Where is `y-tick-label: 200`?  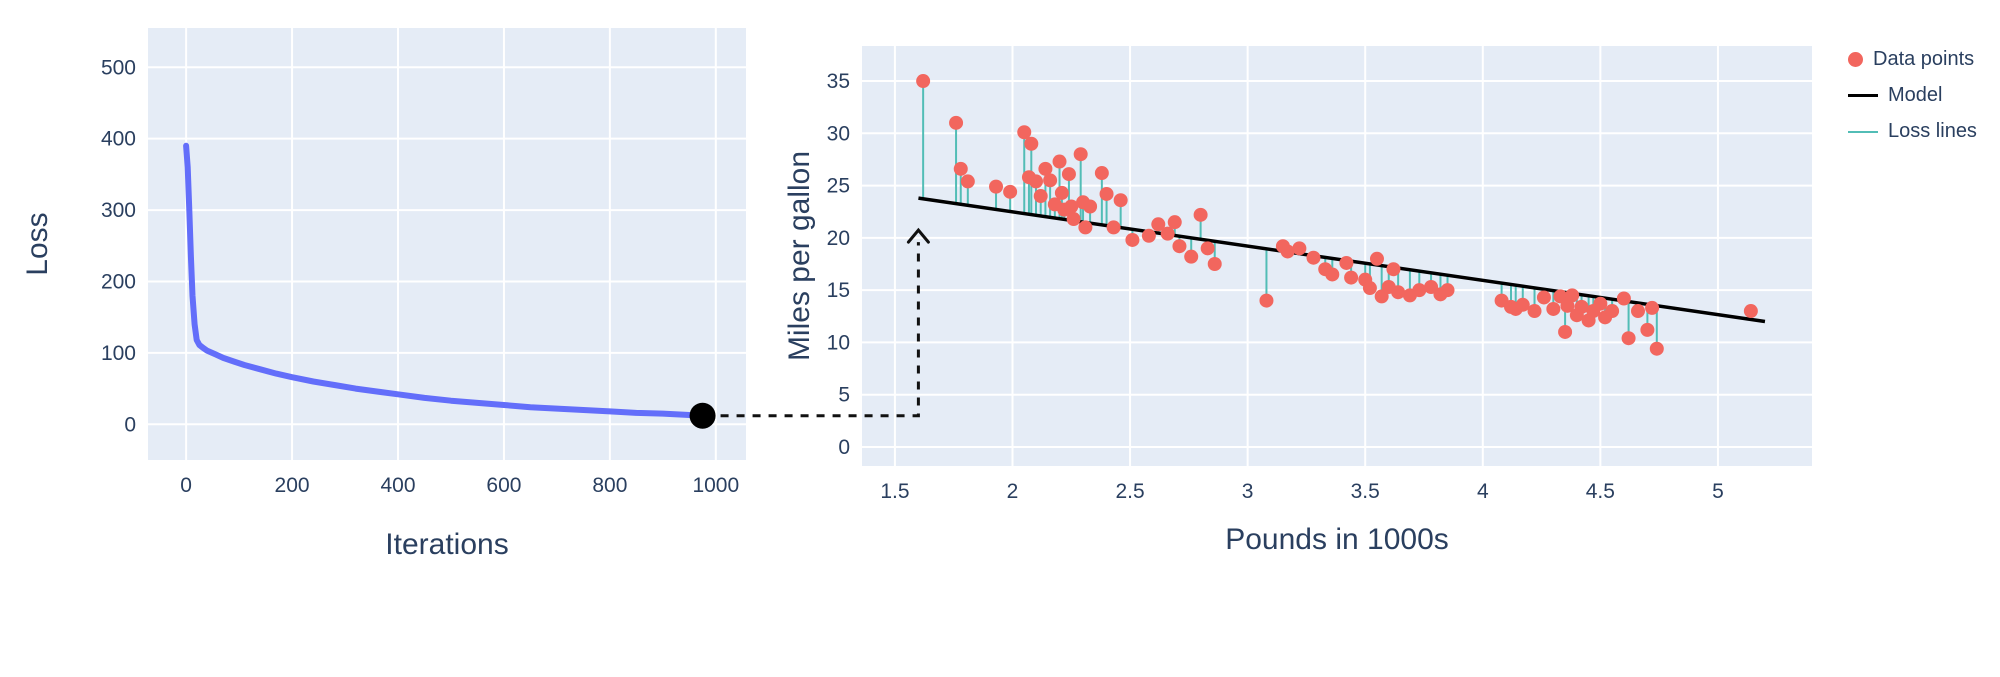 y-tick-label: 200 is located at coordinates (118, 281).